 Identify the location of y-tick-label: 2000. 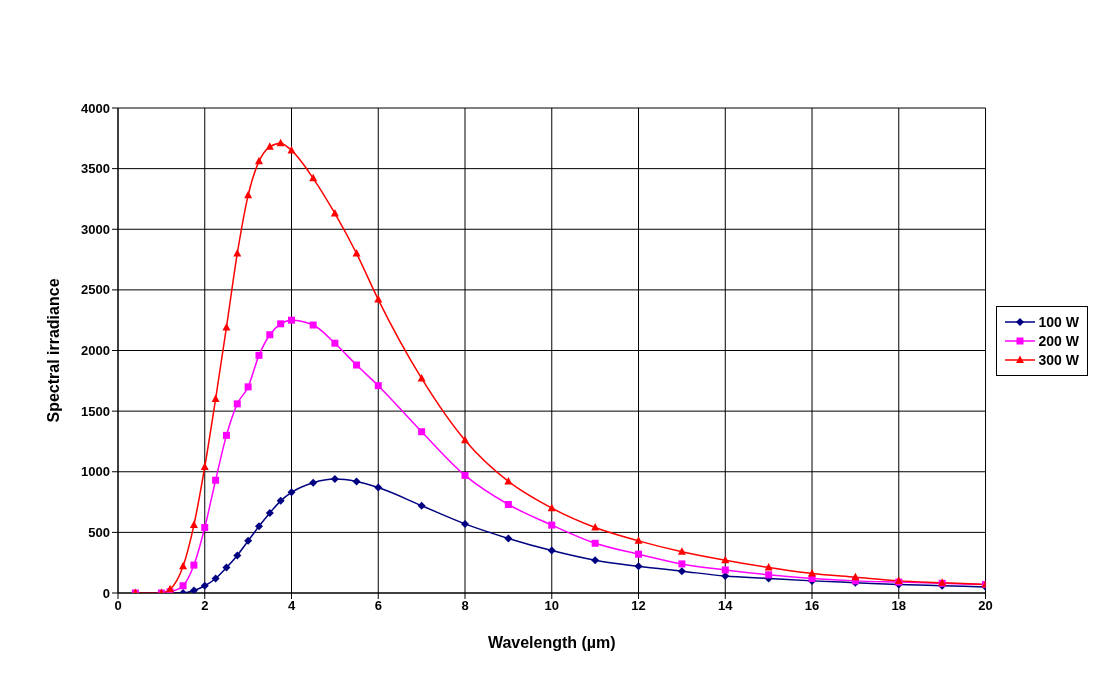
(95, 351).